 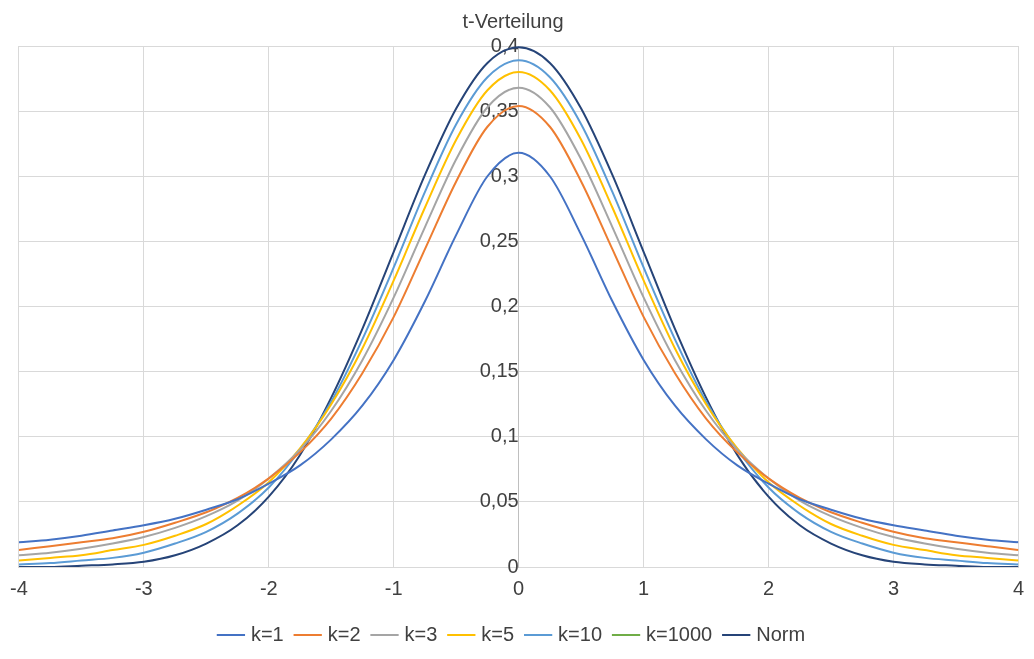 What do you see at coordinates (498, 633) in the screenshot?
I see `legend-label: k=5` at bounding box center [498, 633].